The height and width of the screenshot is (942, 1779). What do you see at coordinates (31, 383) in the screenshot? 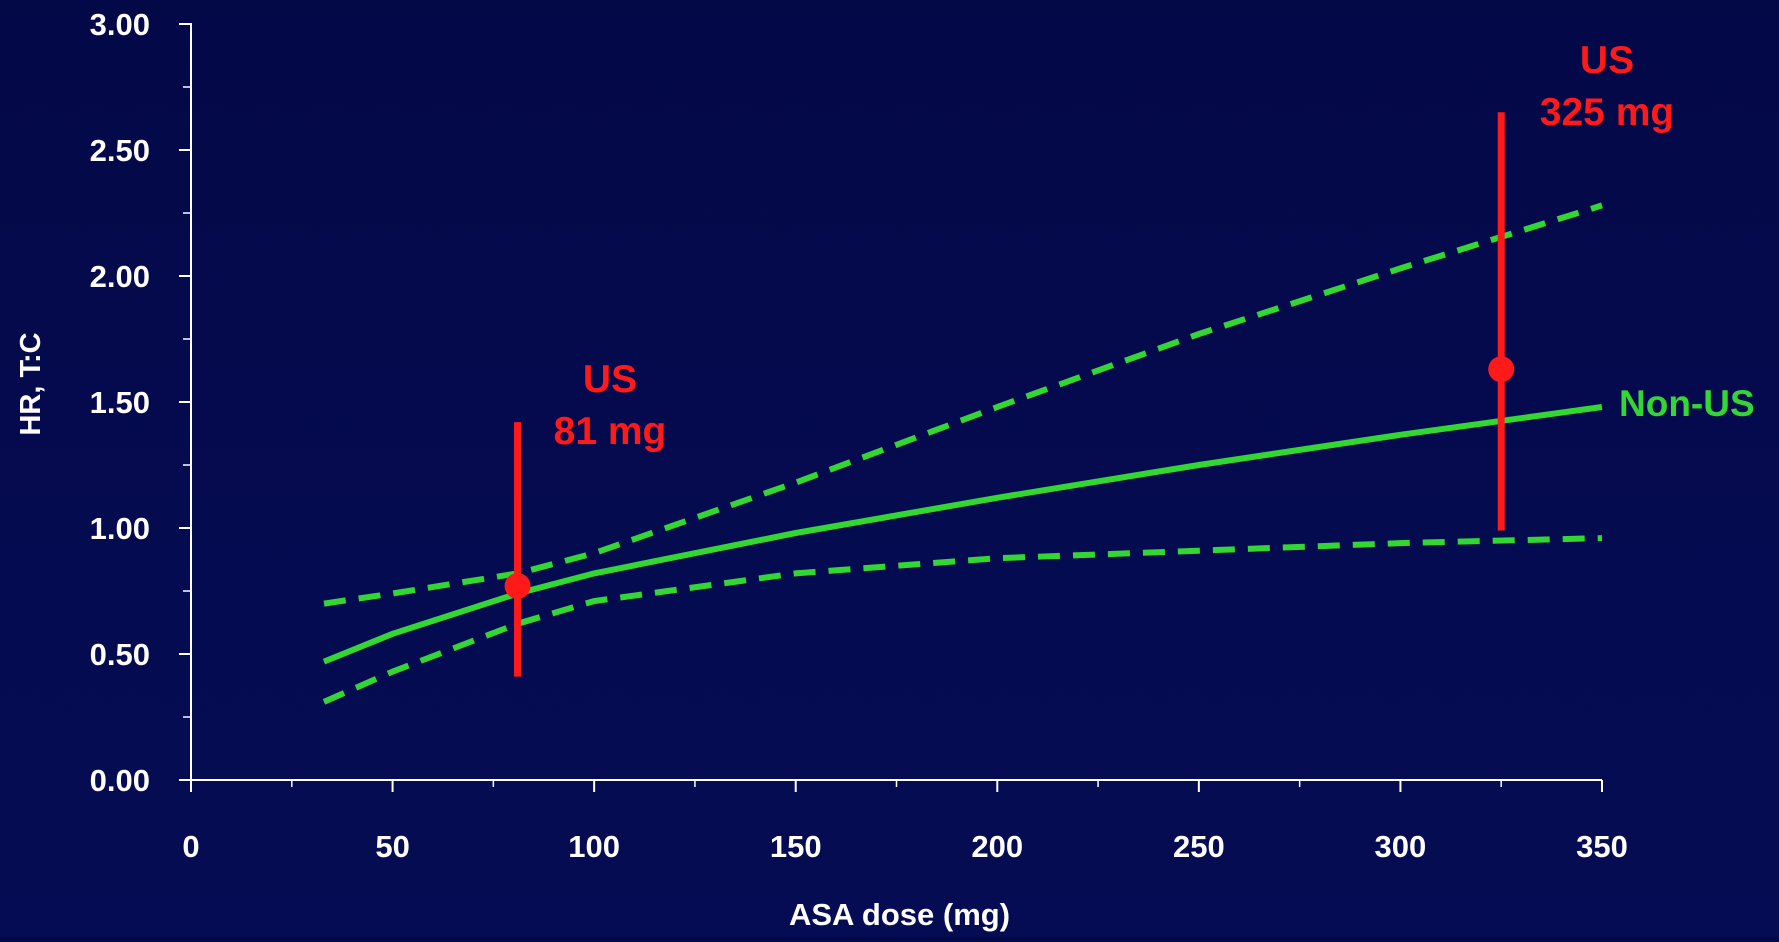
I see `y-axis-label: HR, T:C` at bounding box center [31, 383].